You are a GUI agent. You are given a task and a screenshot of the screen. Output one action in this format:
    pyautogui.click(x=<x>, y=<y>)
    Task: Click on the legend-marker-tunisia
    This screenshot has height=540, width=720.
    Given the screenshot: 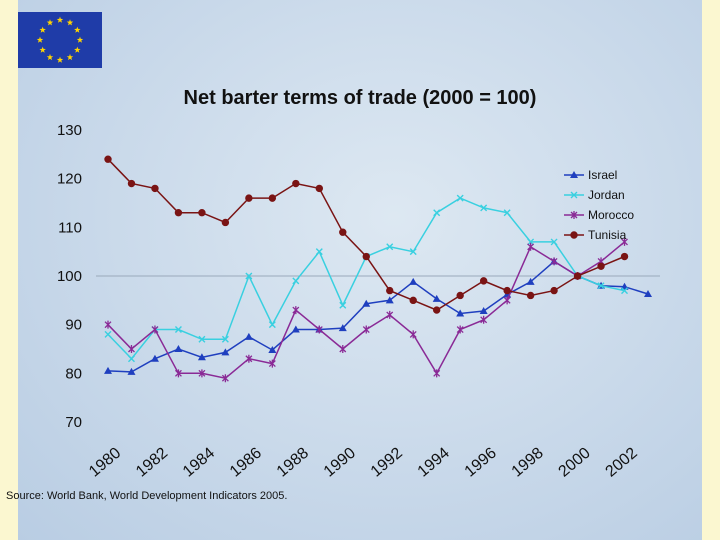 What is the action you would take?
    pyautogui.click(x=574, y=235)
    